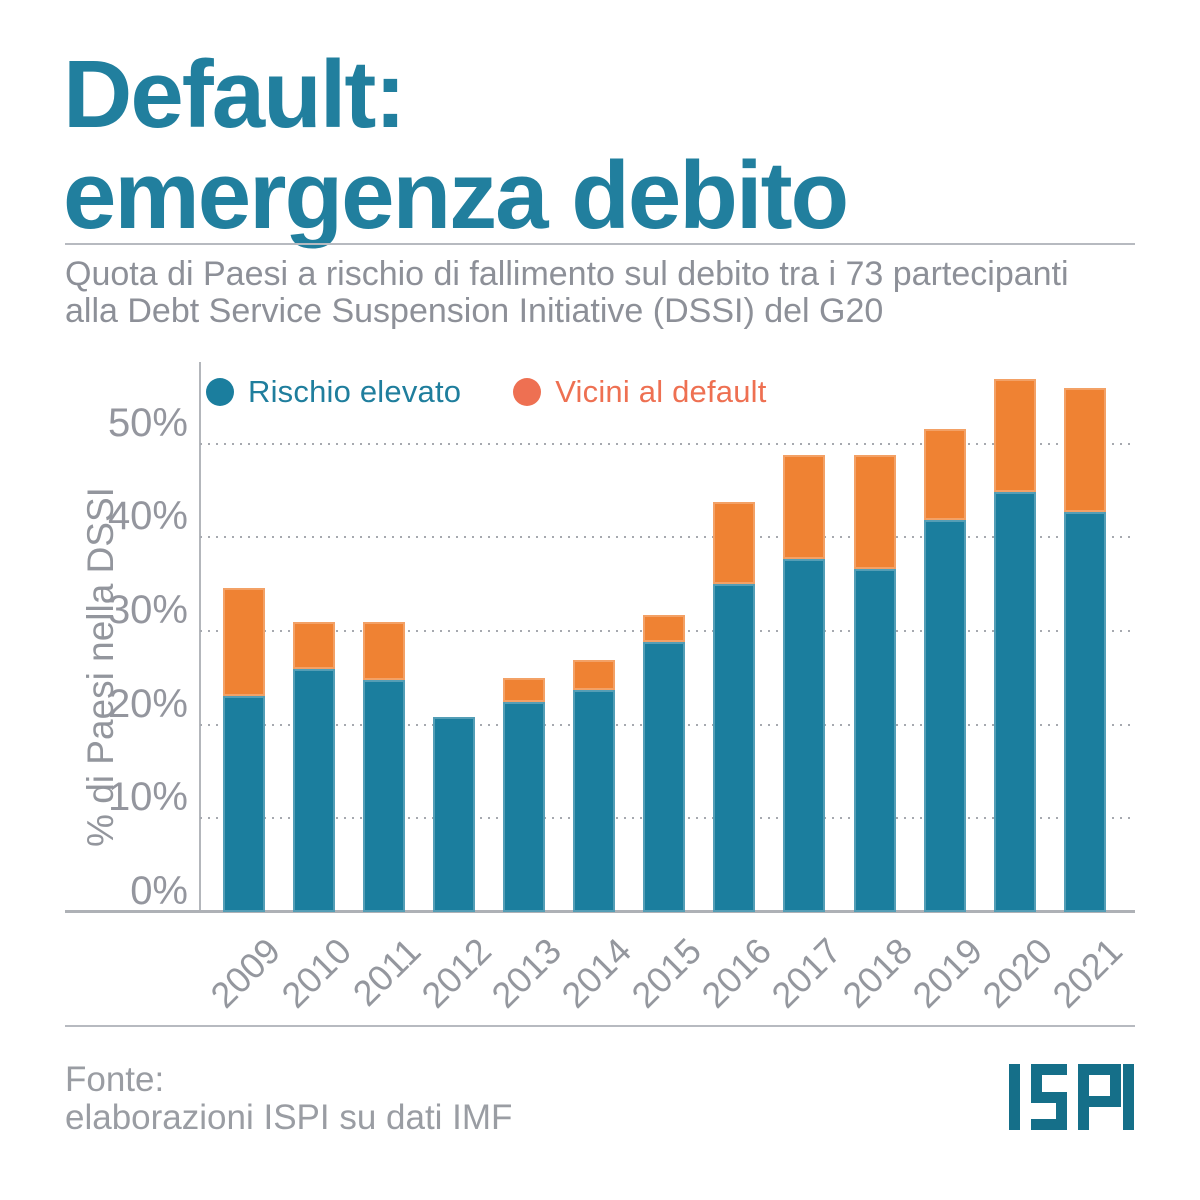 This screenshot has width=1200, height=1200. I want to click on legend-label: Rischio elevato, so click(355, 391).